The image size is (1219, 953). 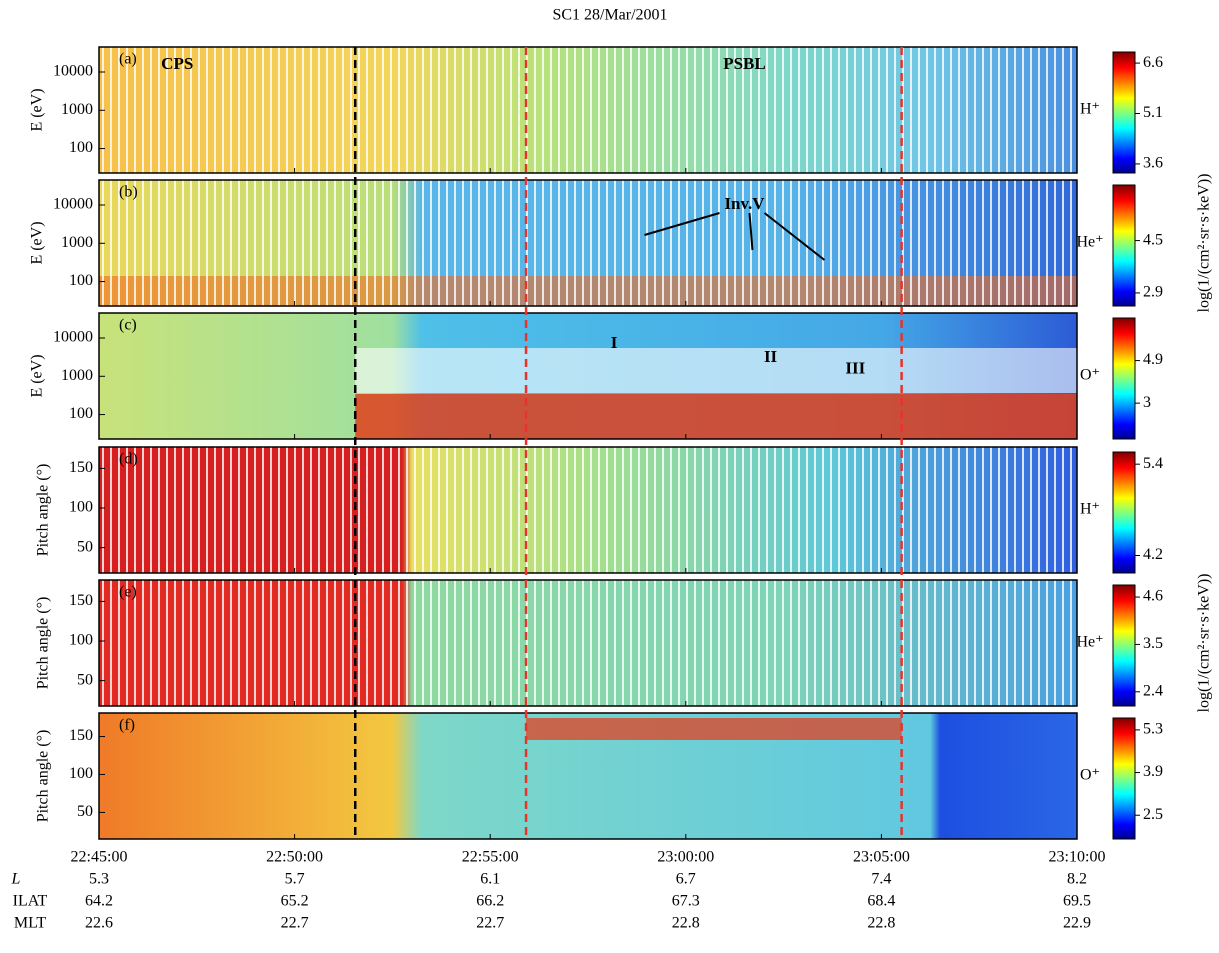 What do you see at coordinates (1077, 923) in the screenshot?
I see `row-value: 22.9` at bounding box center [1077, 923].